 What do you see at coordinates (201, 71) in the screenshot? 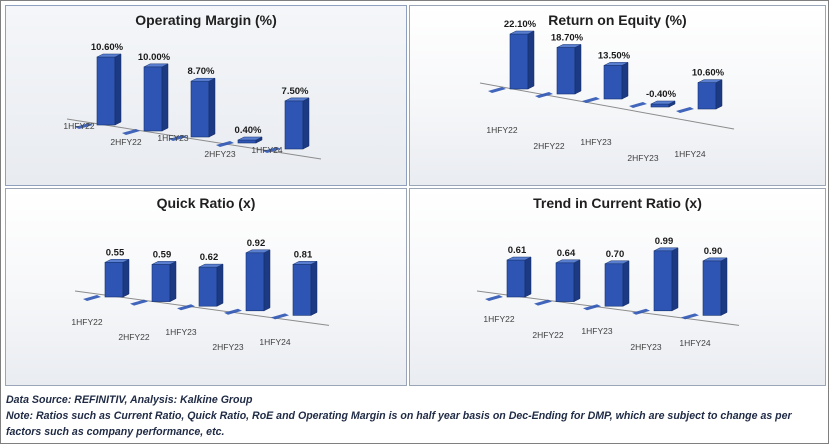
I see `data-label: 8.70%` at bounding box center [201, 71].